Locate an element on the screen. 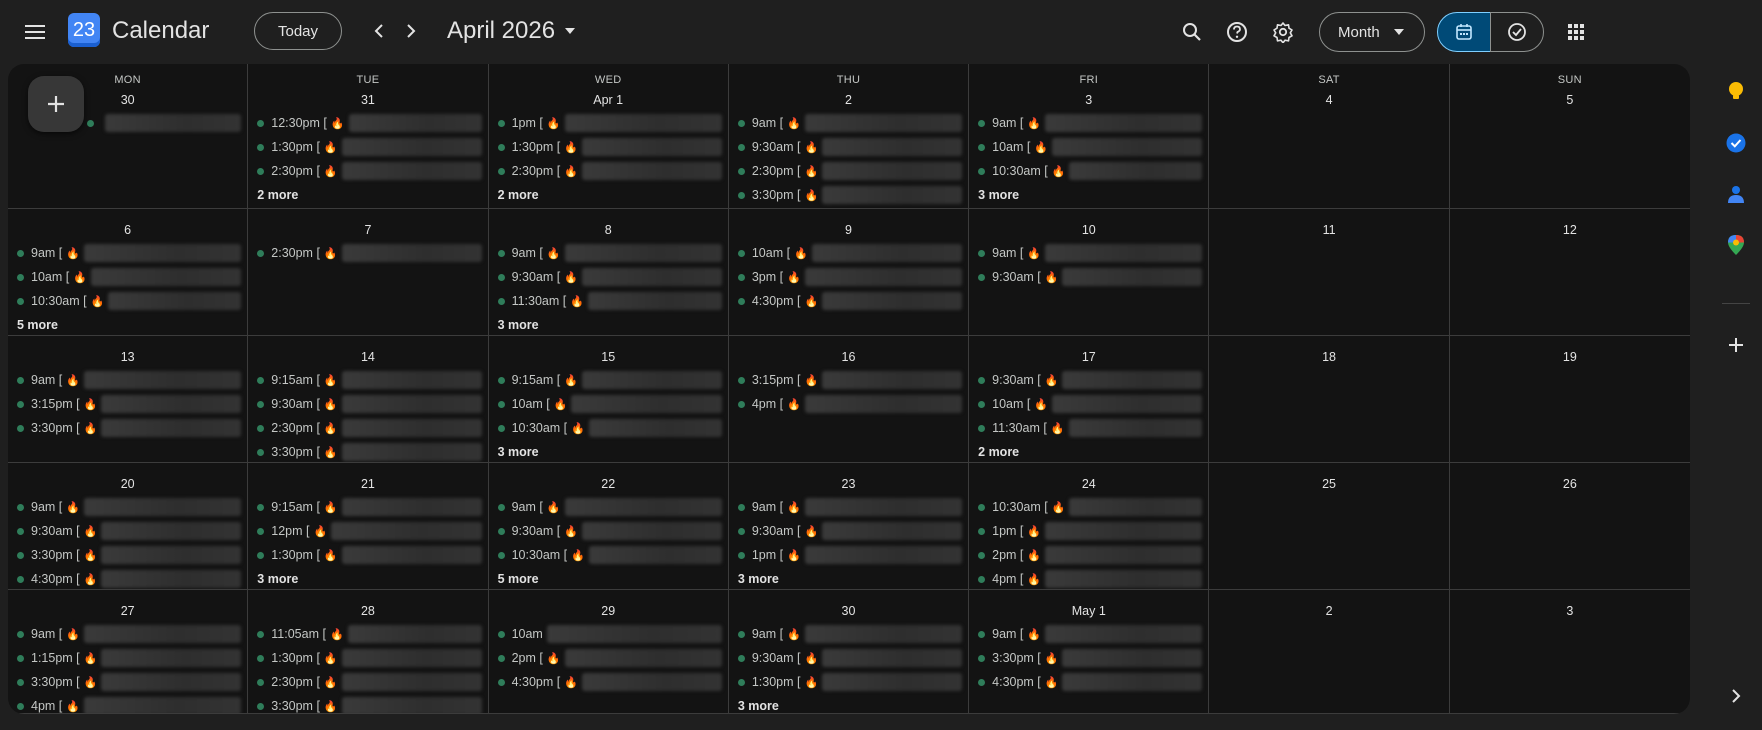  calendar-view-toggle is located at coordinates (1464, 32).